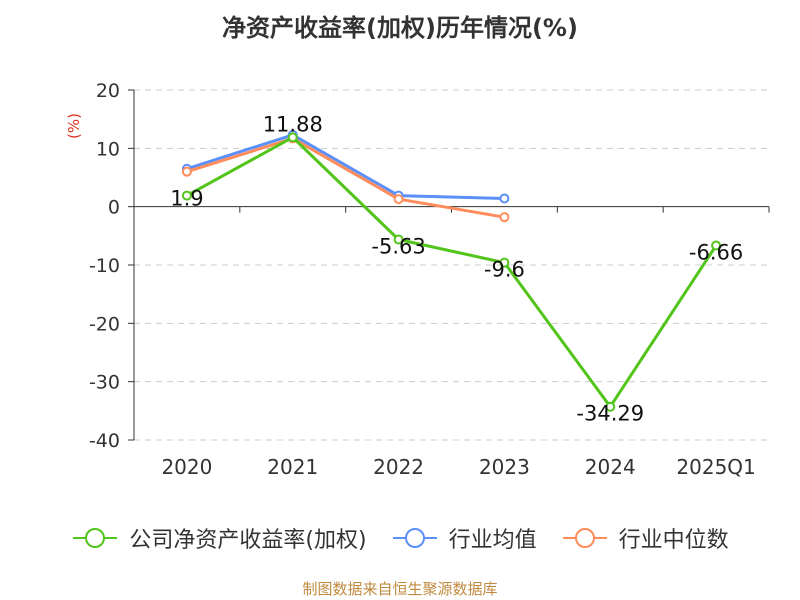  What do you see at coordinates (504, 467) in the screenshot?
I see `x-tick-label: 2023` at bounding box center [504, 467].